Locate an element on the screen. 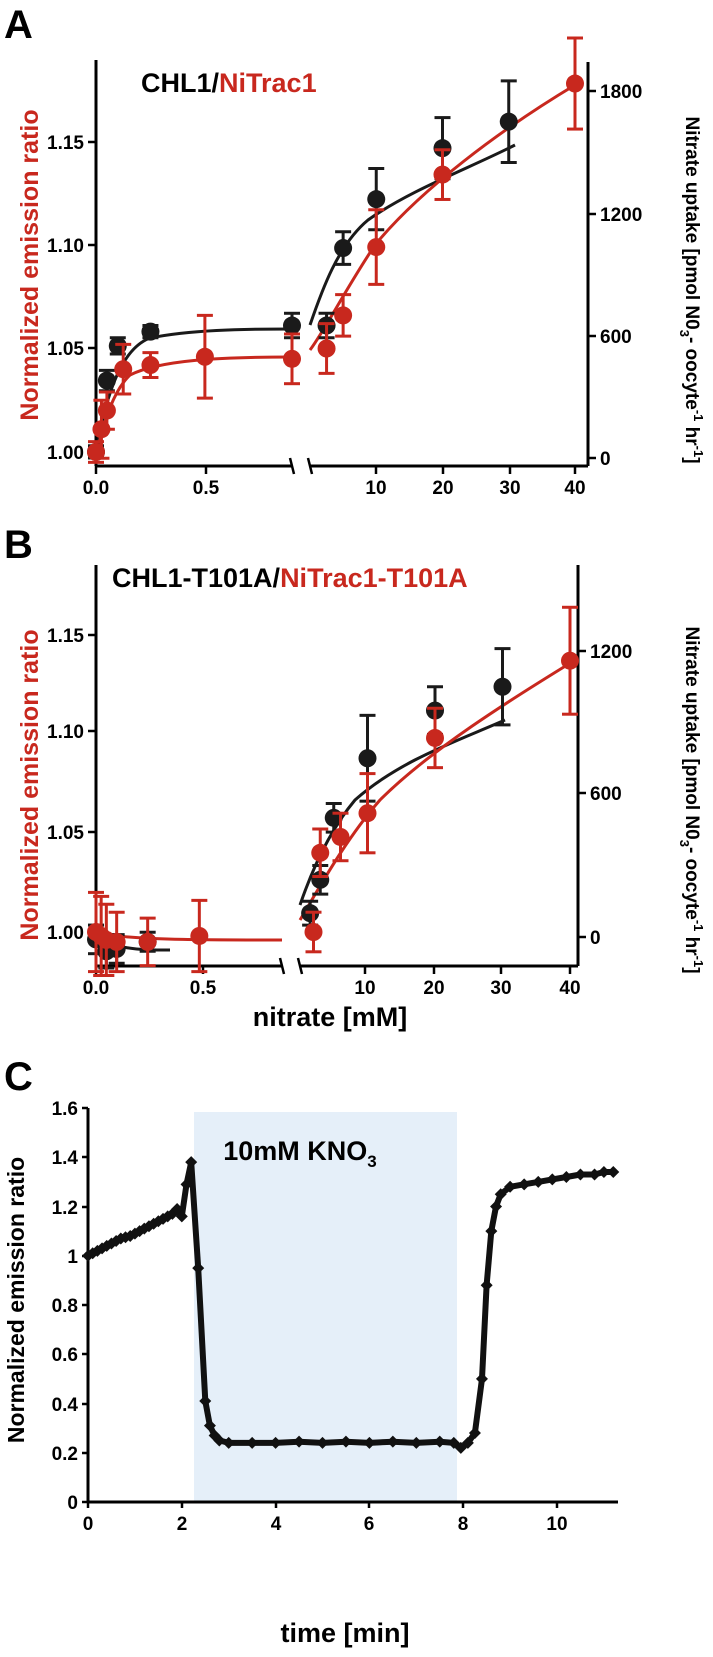 The width and height of the screenshot is (713, 1657). chart-a-title-black: CHL1 is located at coordinates (176, 83).